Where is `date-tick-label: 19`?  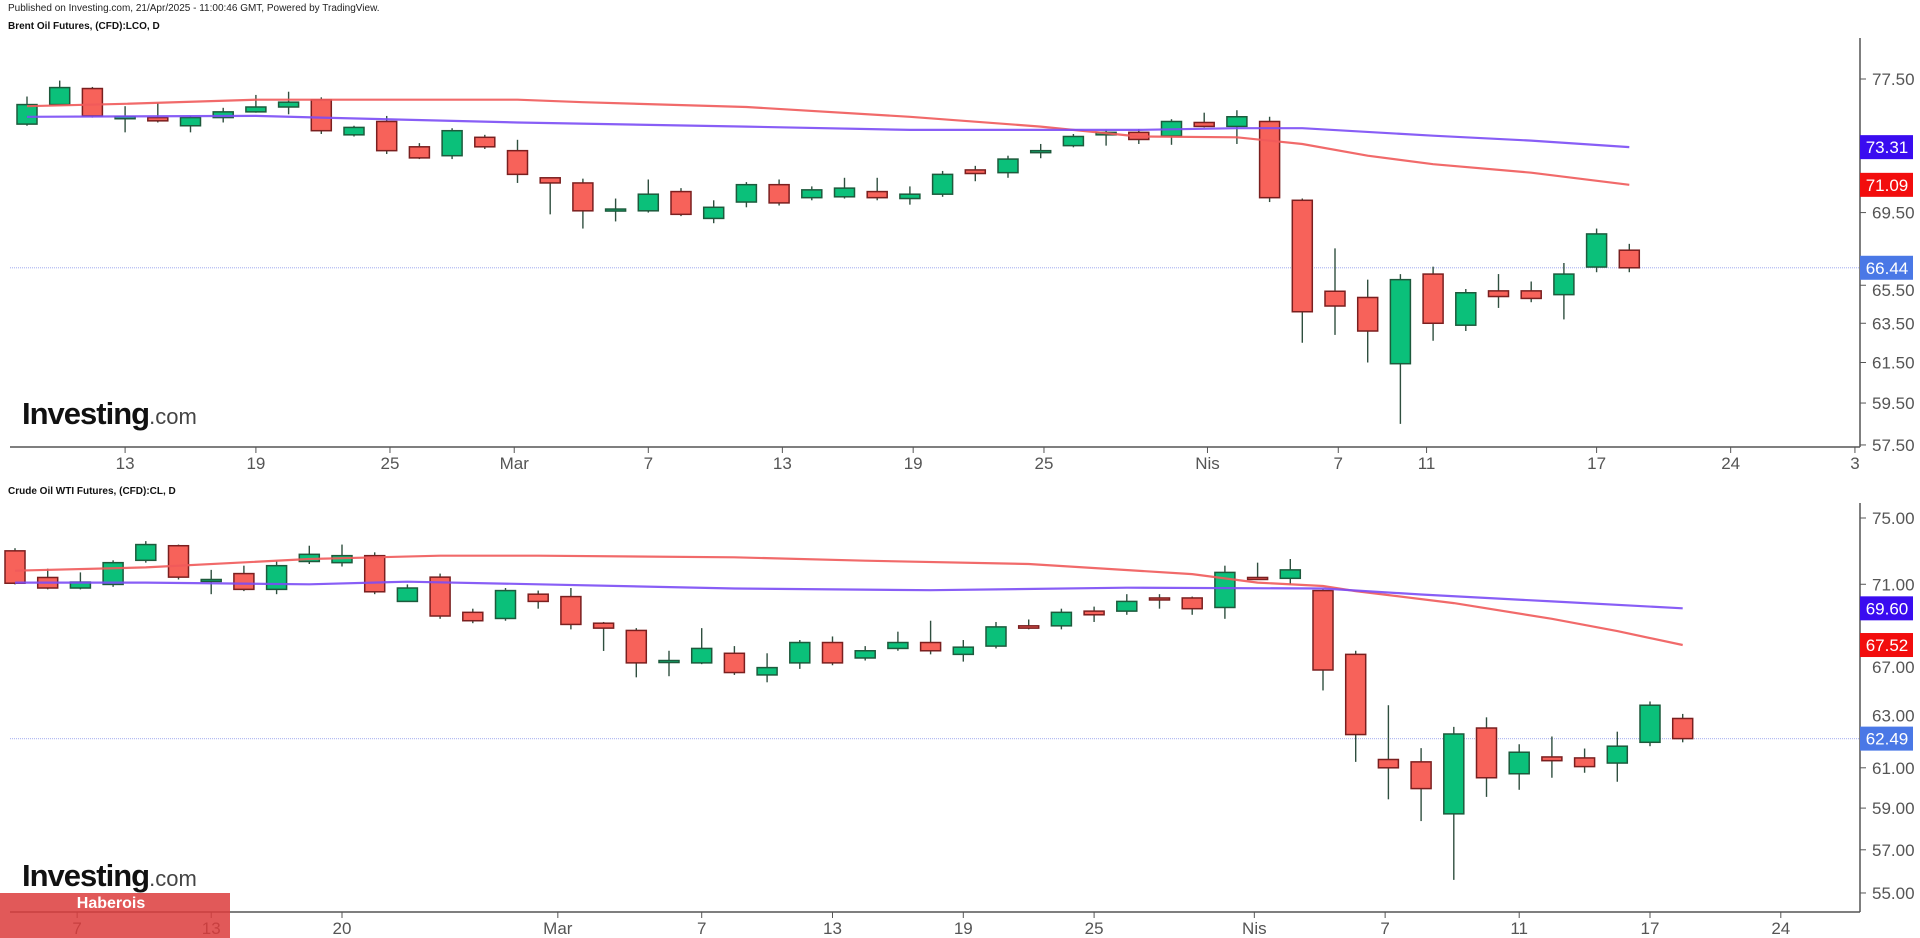
date-tick-label: 19 is located at coordinates (913, 463).